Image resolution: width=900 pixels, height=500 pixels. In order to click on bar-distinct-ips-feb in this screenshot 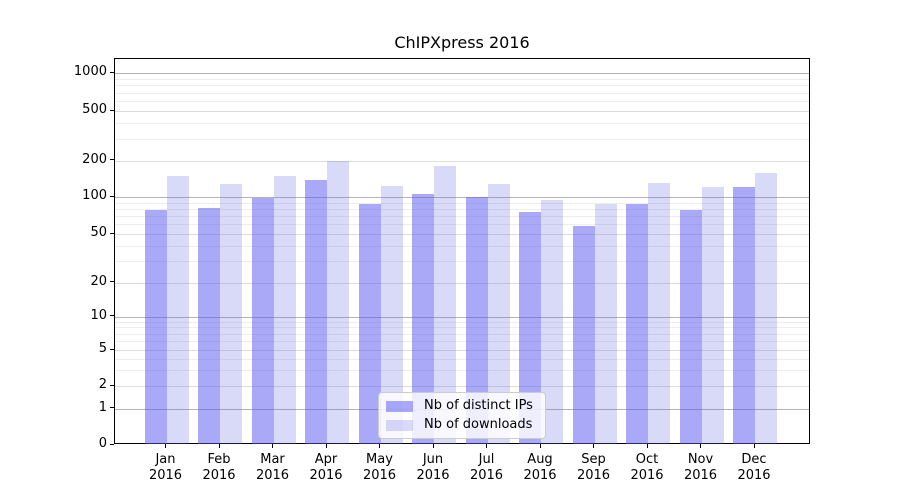, I will do `click(209, 326)`.